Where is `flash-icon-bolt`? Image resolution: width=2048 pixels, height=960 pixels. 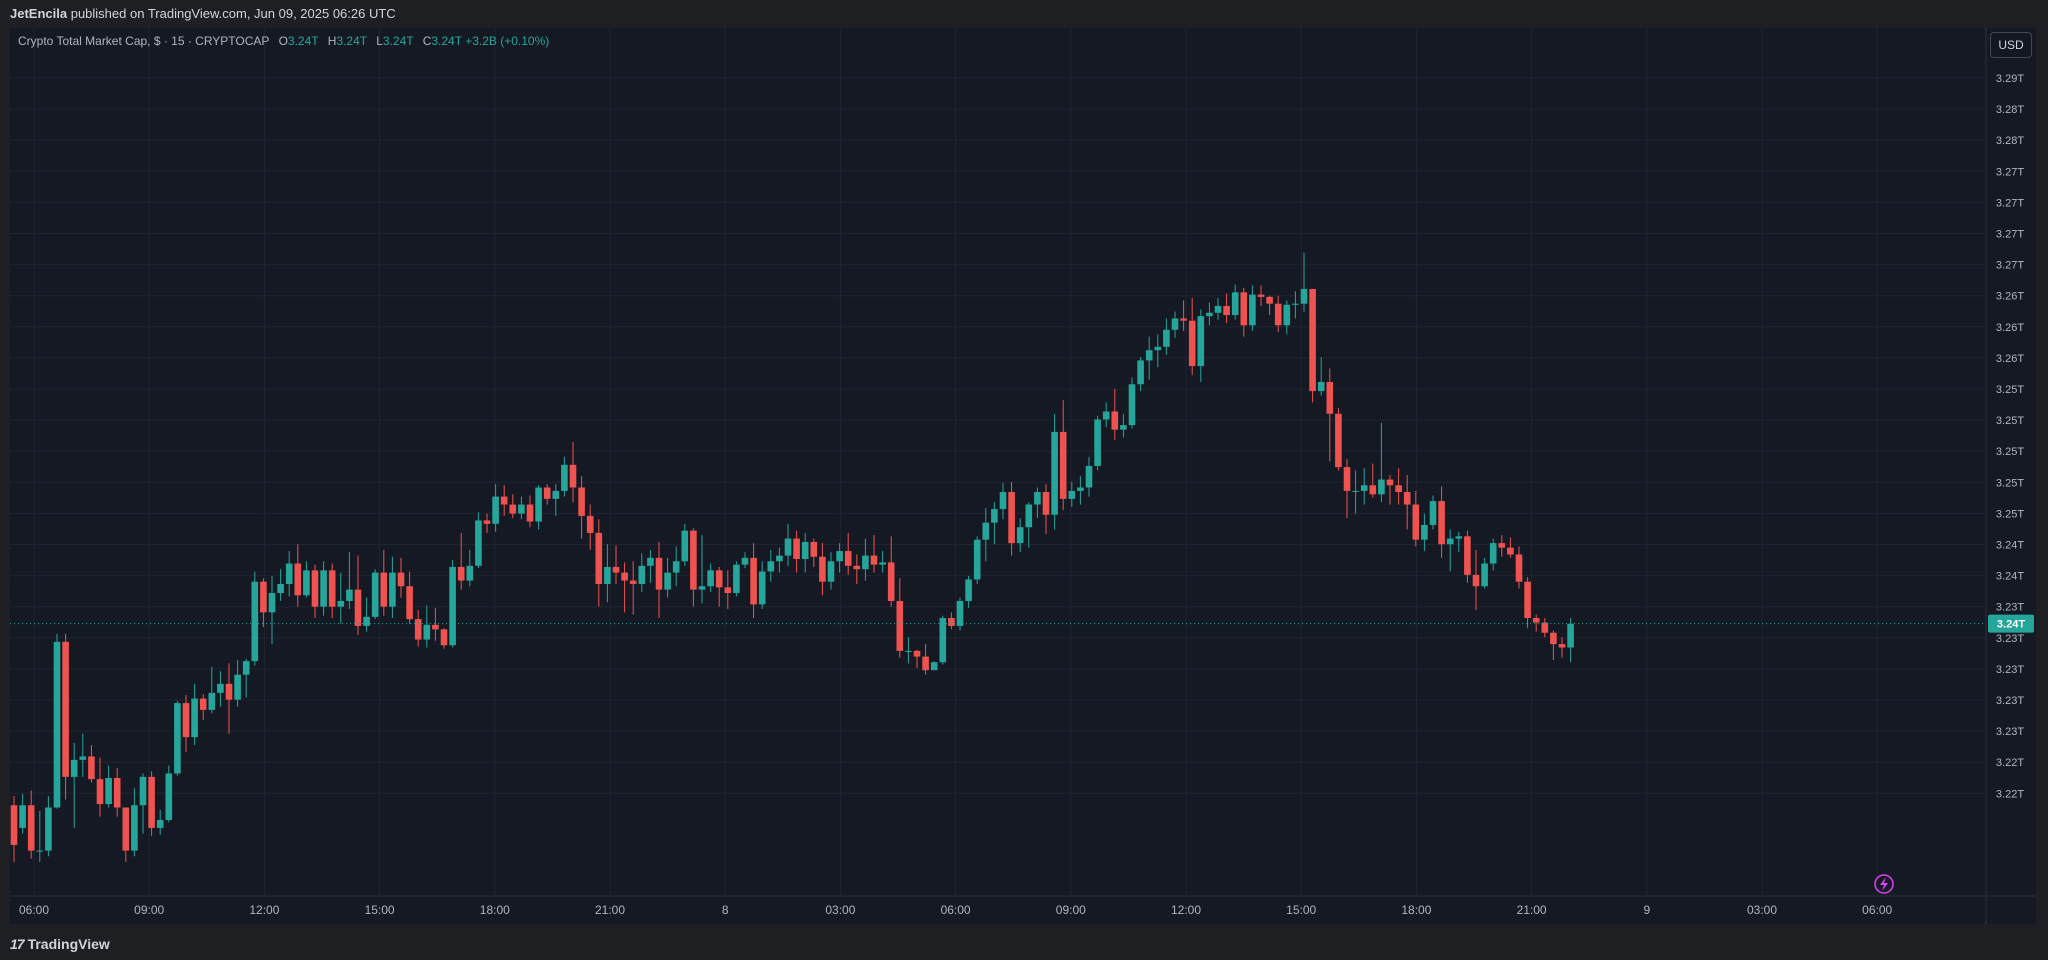 flash-icon-bolt is located at coordinates (1884, 884).